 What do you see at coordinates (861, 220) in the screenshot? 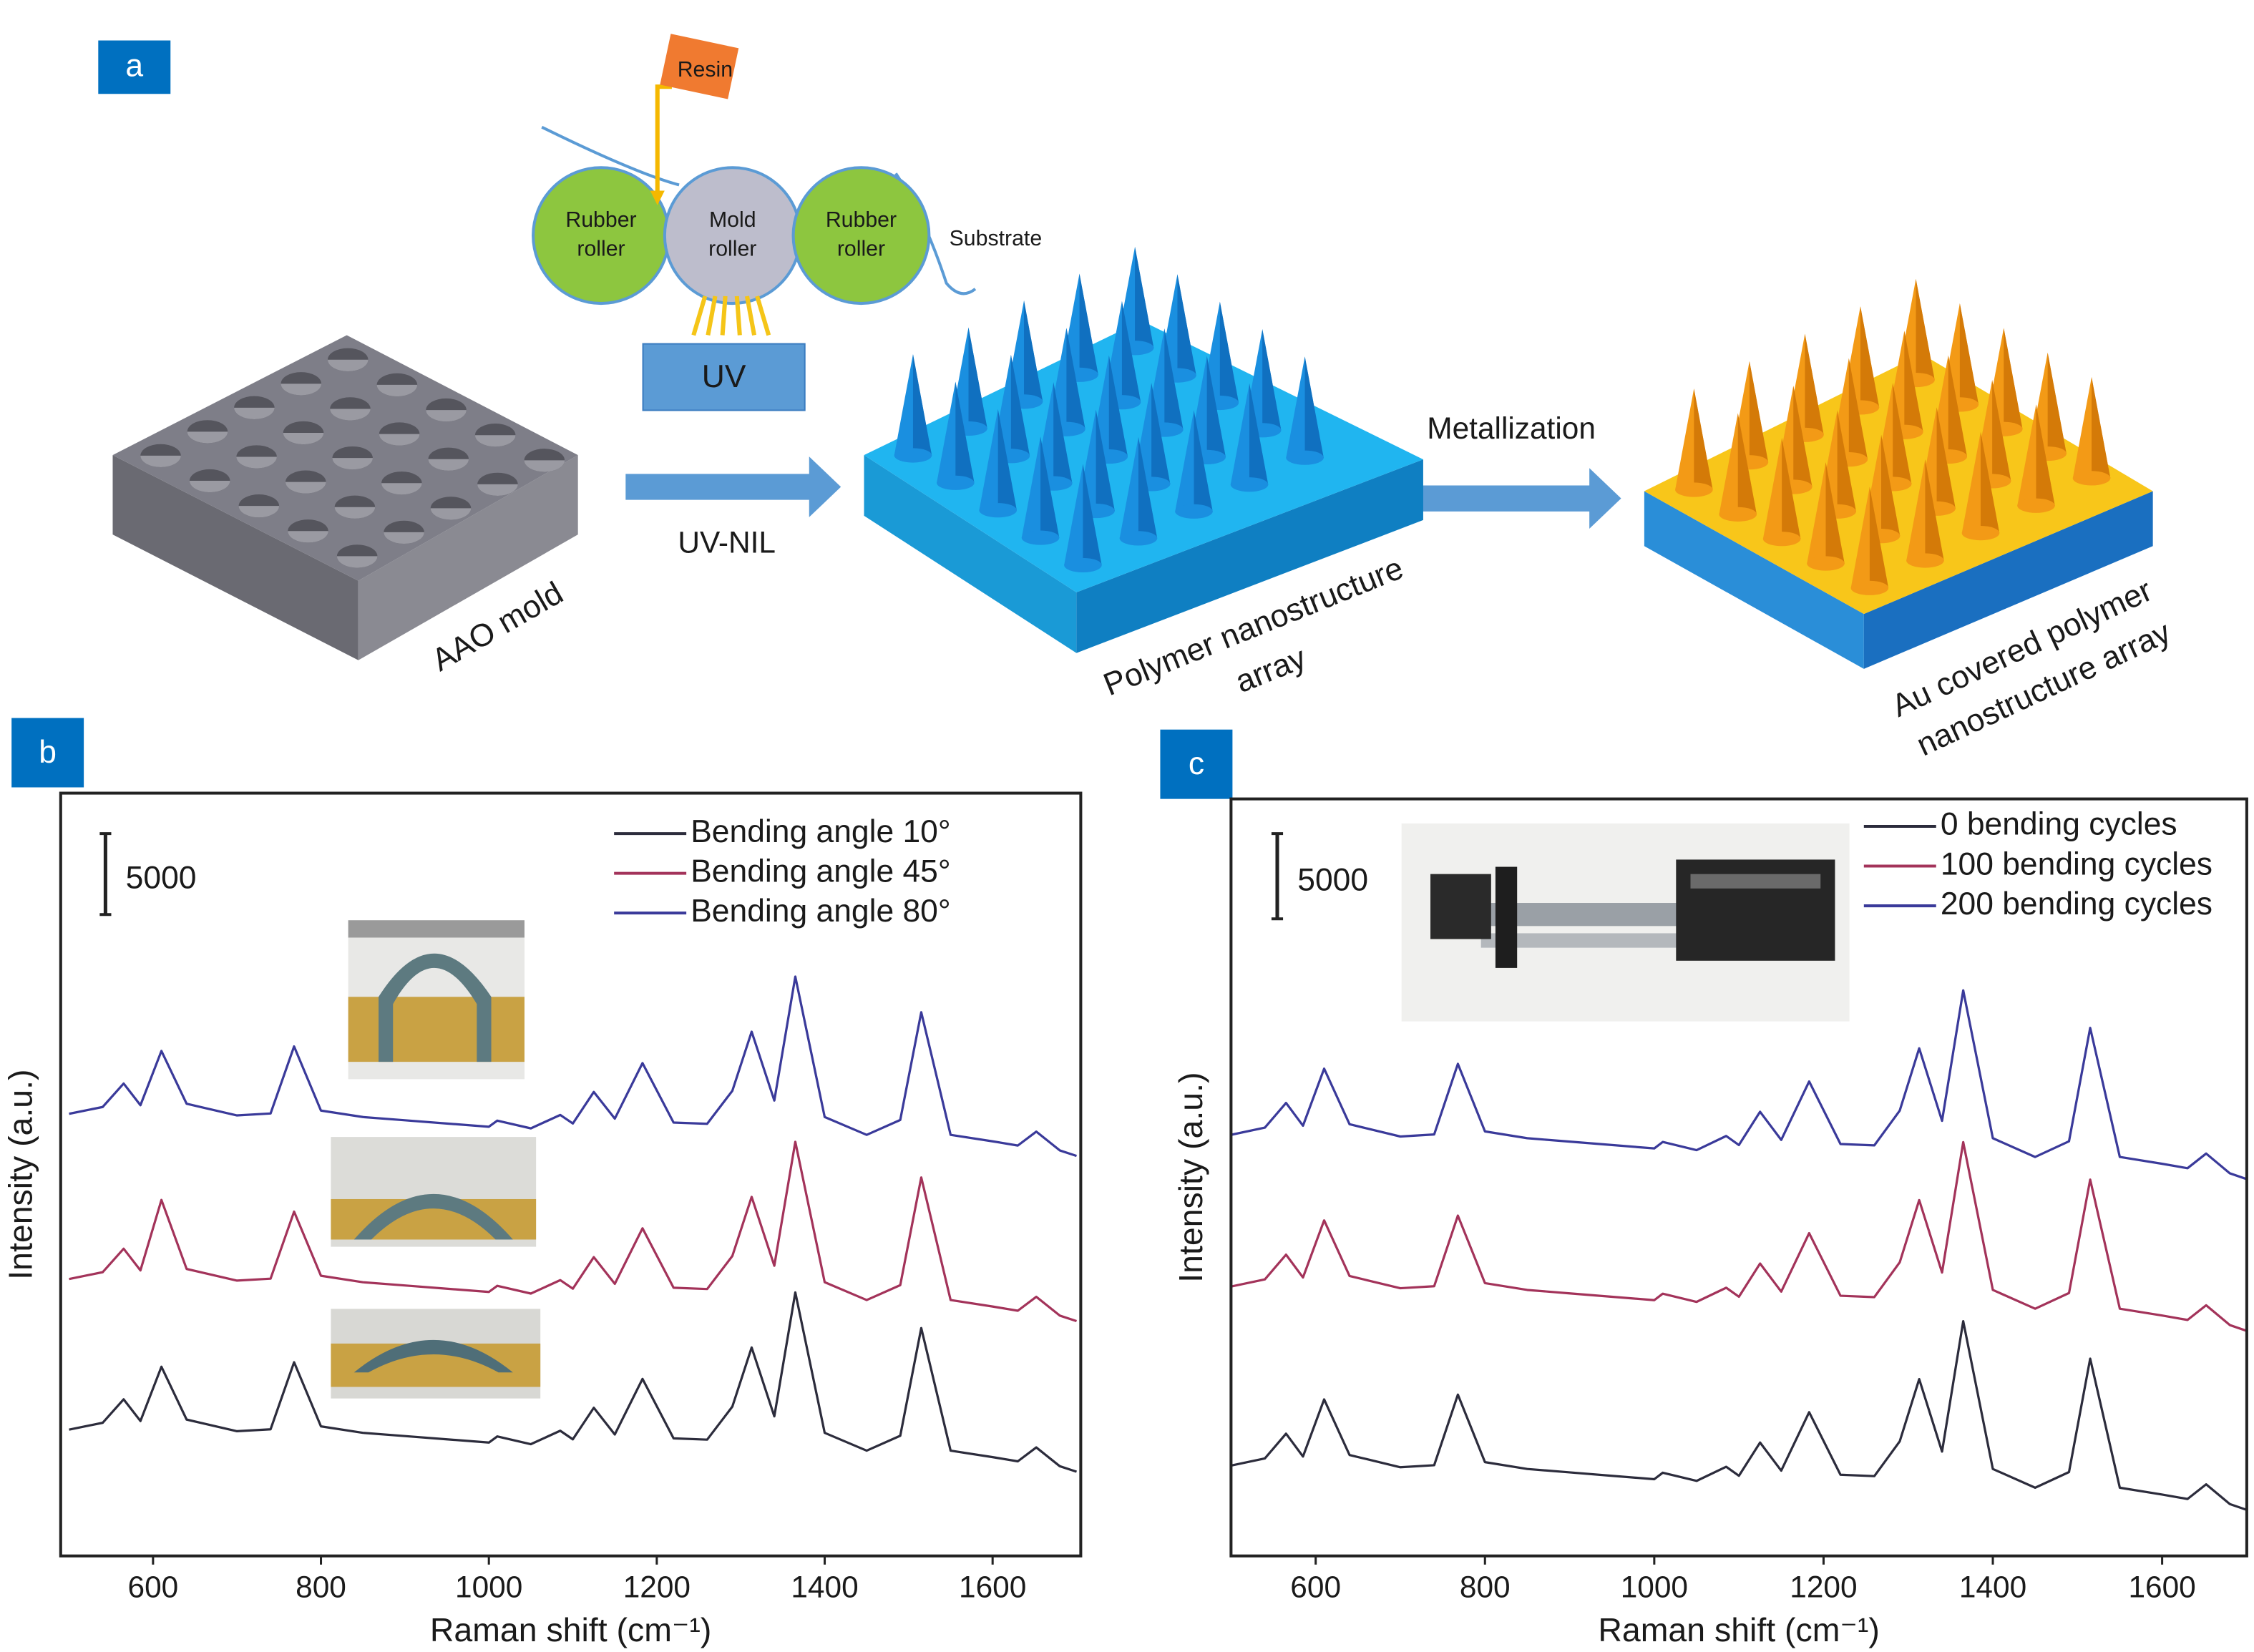
I see `roller-label: Rubber` at bounding box center [861, 220].